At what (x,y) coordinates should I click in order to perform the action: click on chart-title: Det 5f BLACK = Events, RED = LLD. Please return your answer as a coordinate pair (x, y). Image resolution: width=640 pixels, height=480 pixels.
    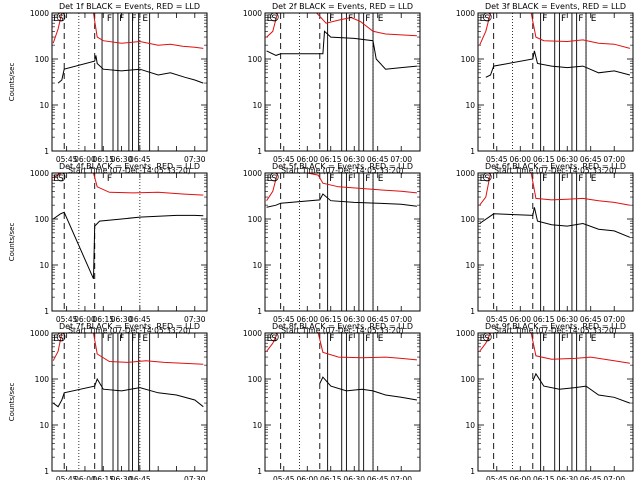
    Looking at the image, I should click on (342, 166).